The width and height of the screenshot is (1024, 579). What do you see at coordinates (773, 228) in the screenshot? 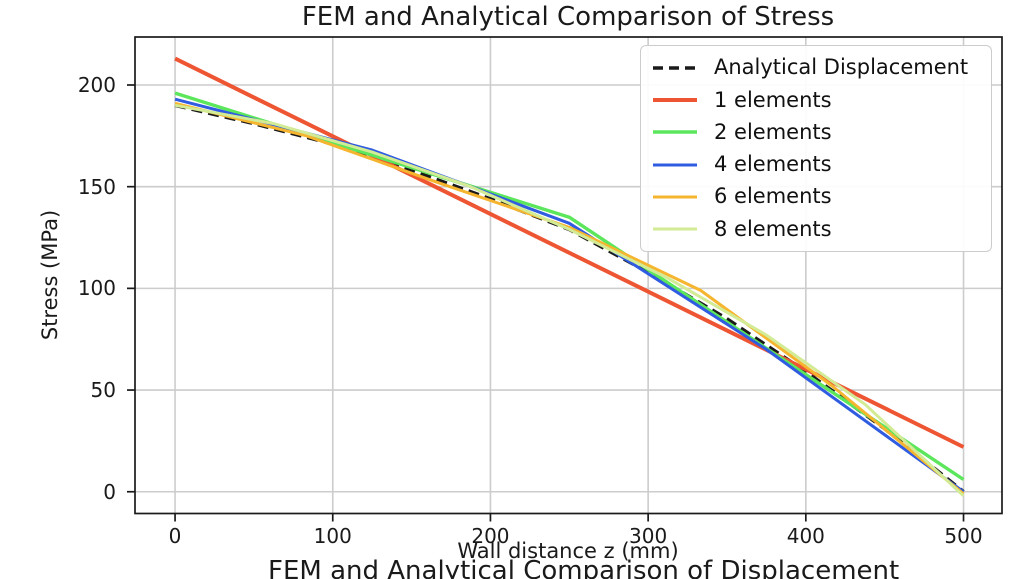
I see `legend-label: 8 elements` at bounding box center [773, 228].